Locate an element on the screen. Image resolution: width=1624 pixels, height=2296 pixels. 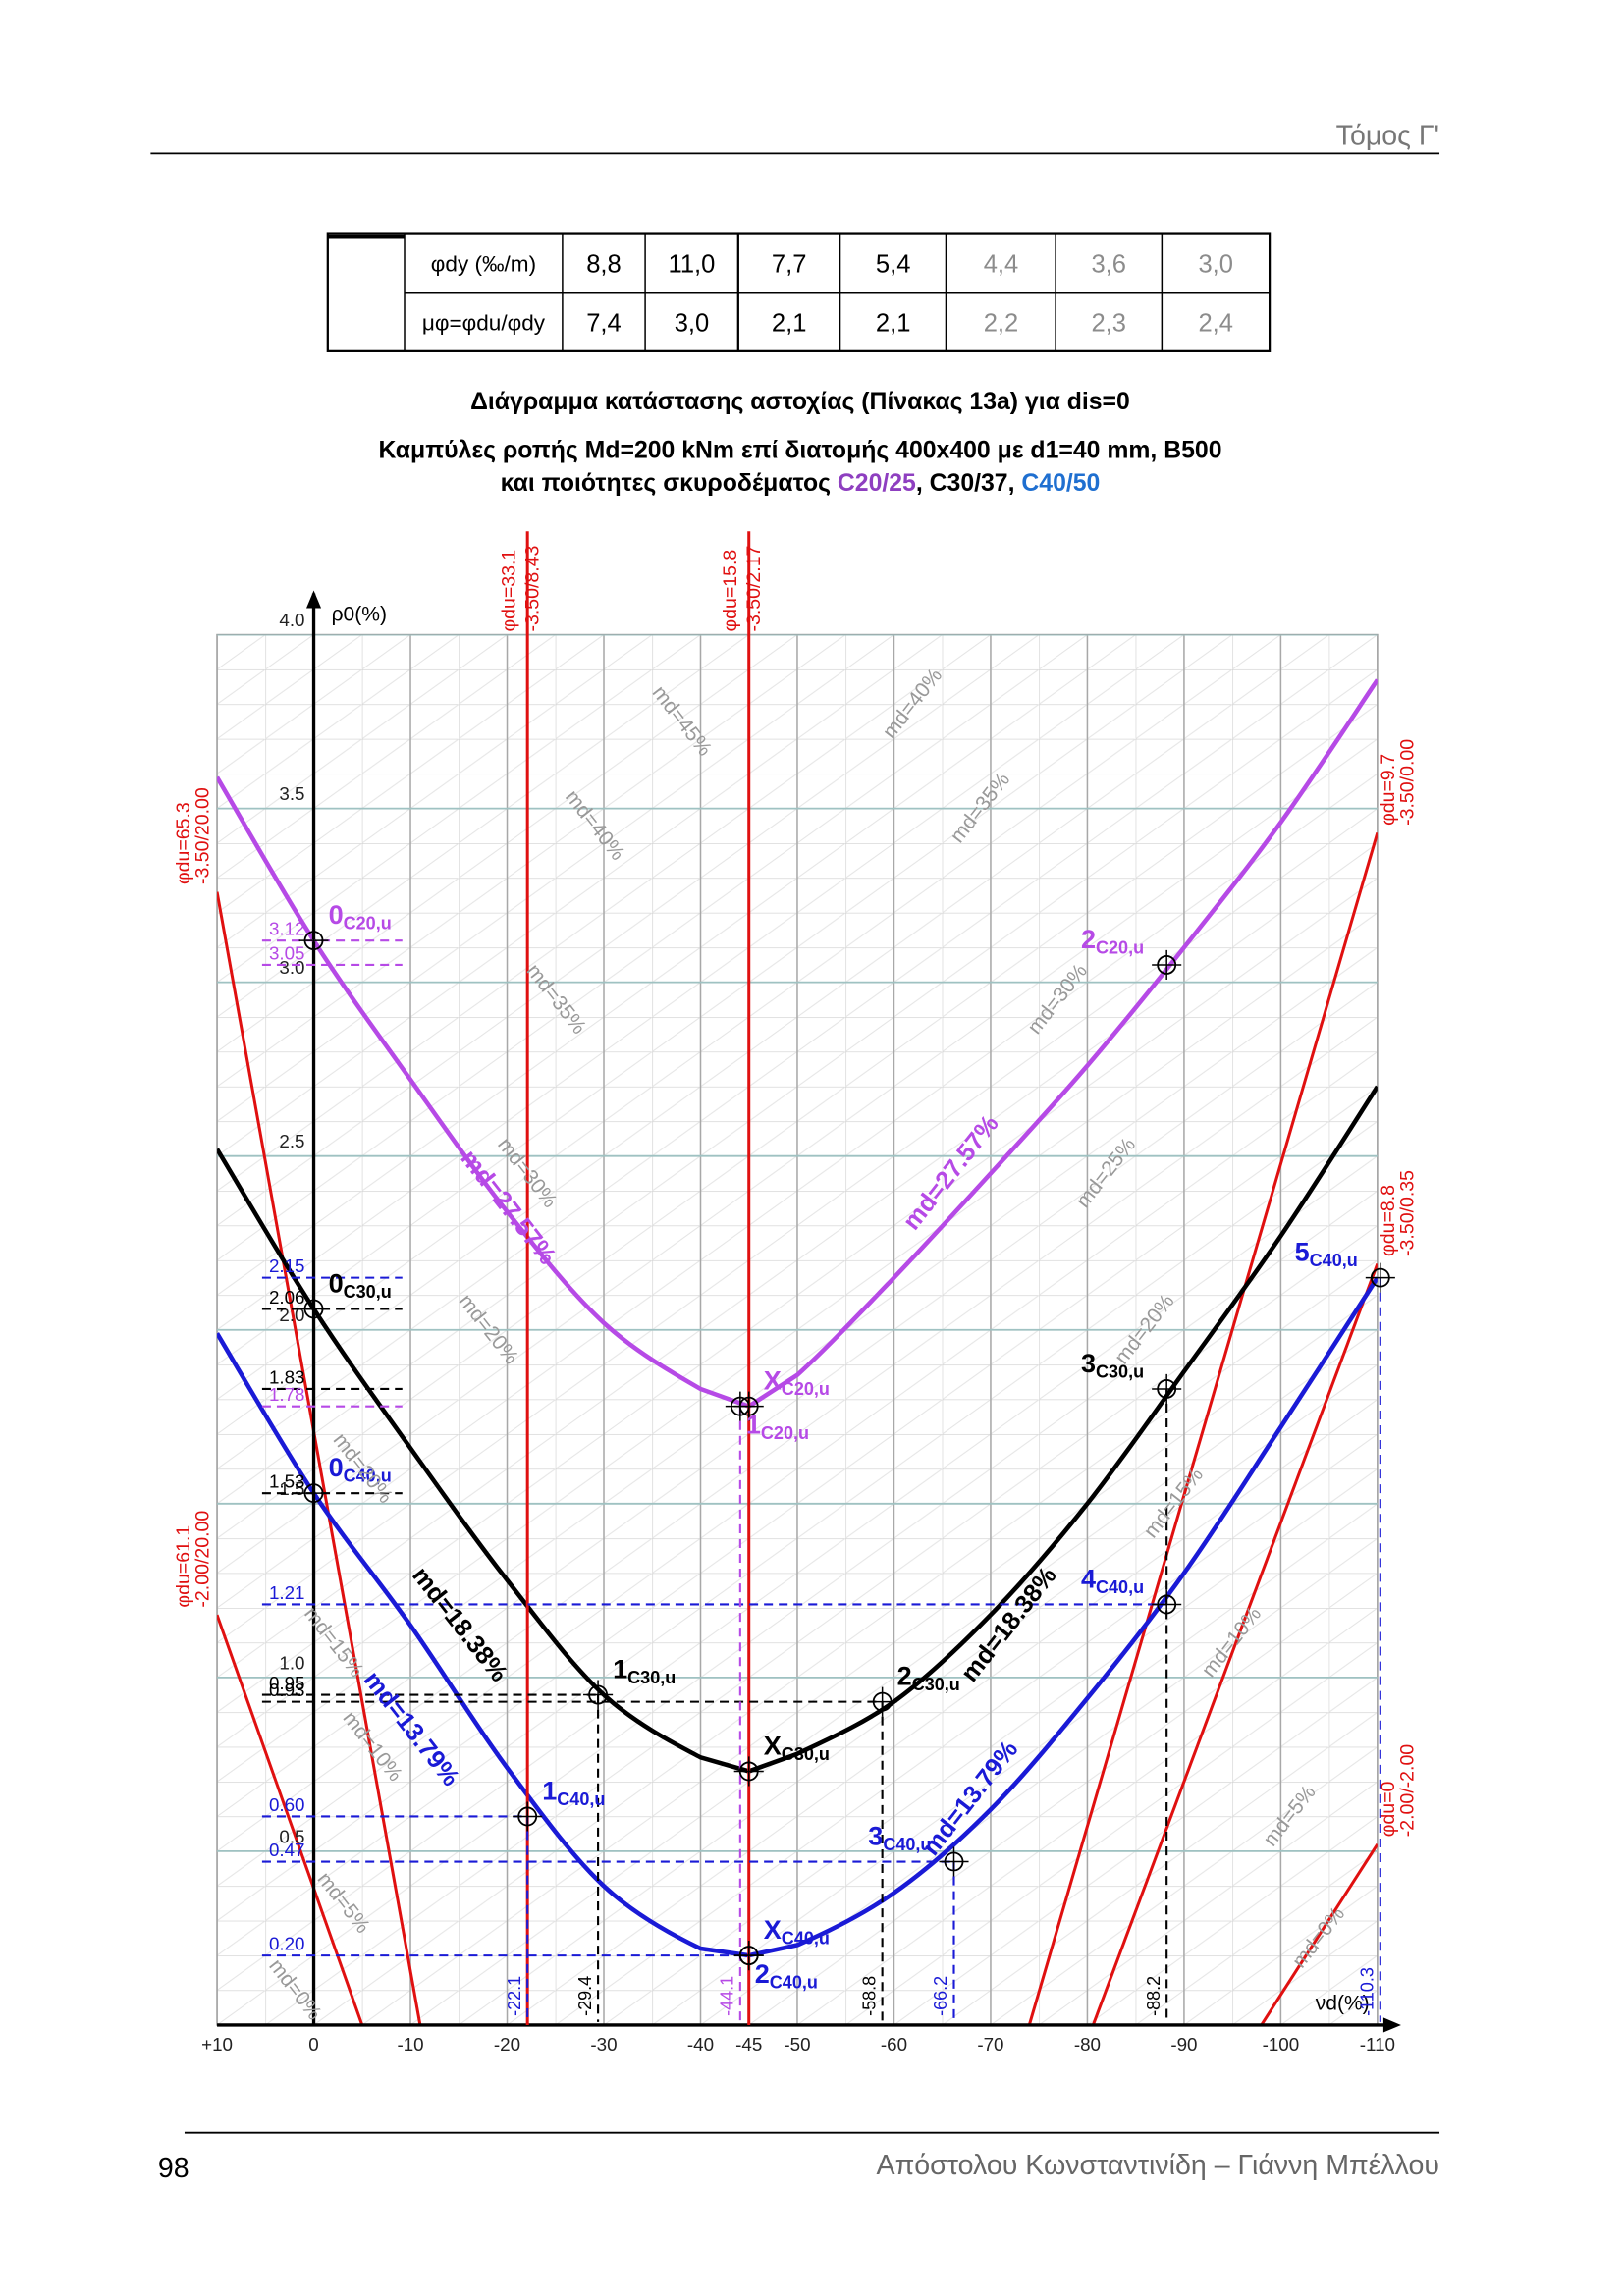
table-cell: 4,4 is located at coordinates (1001, 264).